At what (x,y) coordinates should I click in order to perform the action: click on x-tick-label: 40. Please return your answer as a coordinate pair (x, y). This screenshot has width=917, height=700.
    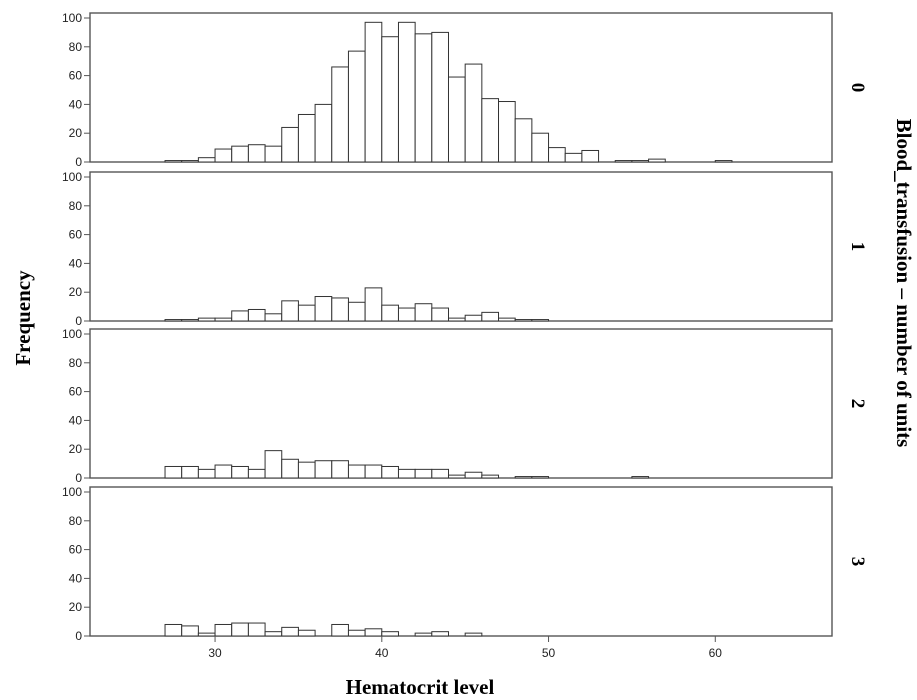
    Looking at the image, I should click on (382, 653).